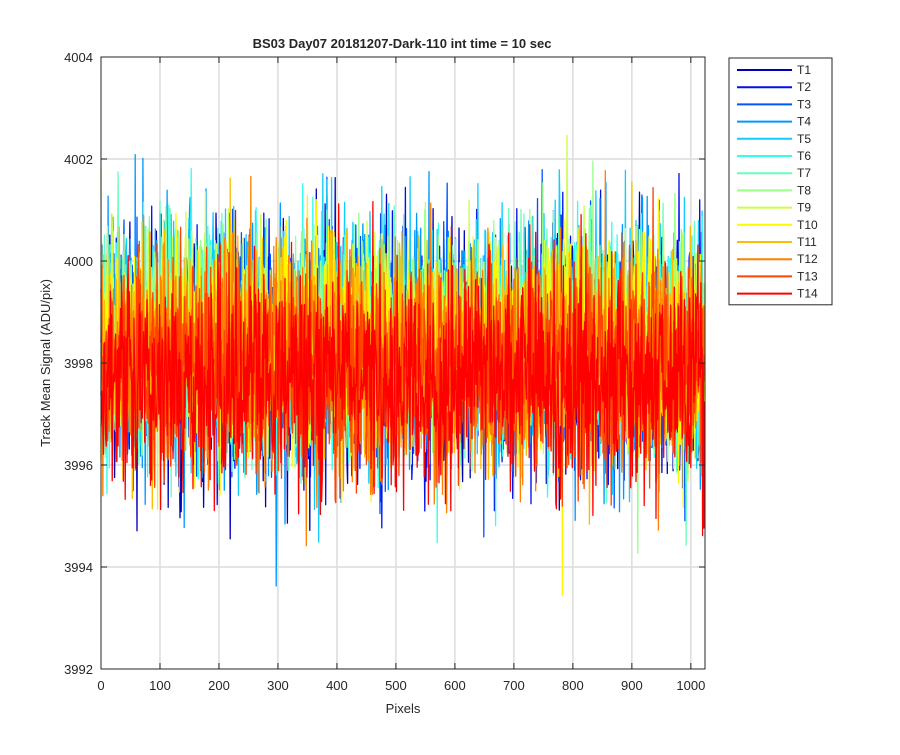 The height and width of the screenshot is (755, 900). I want to click on legend-label: T10, so click(807, 225).